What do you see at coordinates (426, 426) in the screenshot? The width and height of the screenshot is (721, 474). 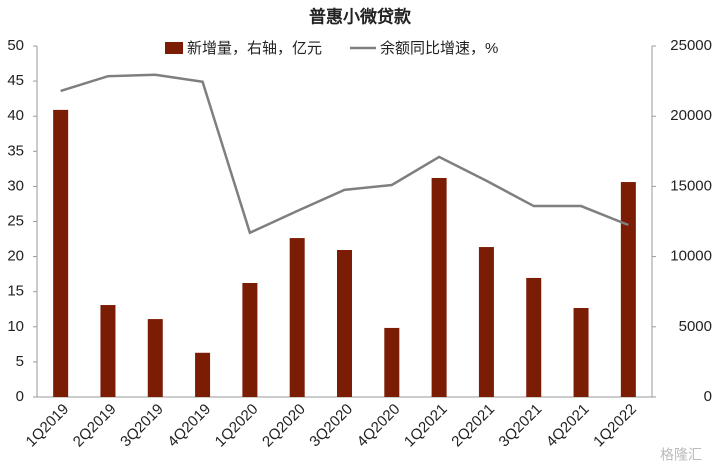 I see `x-tick-label: 1Q2021` at bounding box center [426, 426].